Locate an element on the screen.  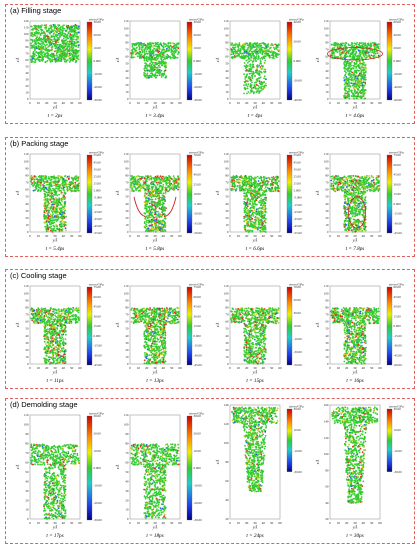
colorbar-tick-label: -30.00 is located at coordinates (198, 100).